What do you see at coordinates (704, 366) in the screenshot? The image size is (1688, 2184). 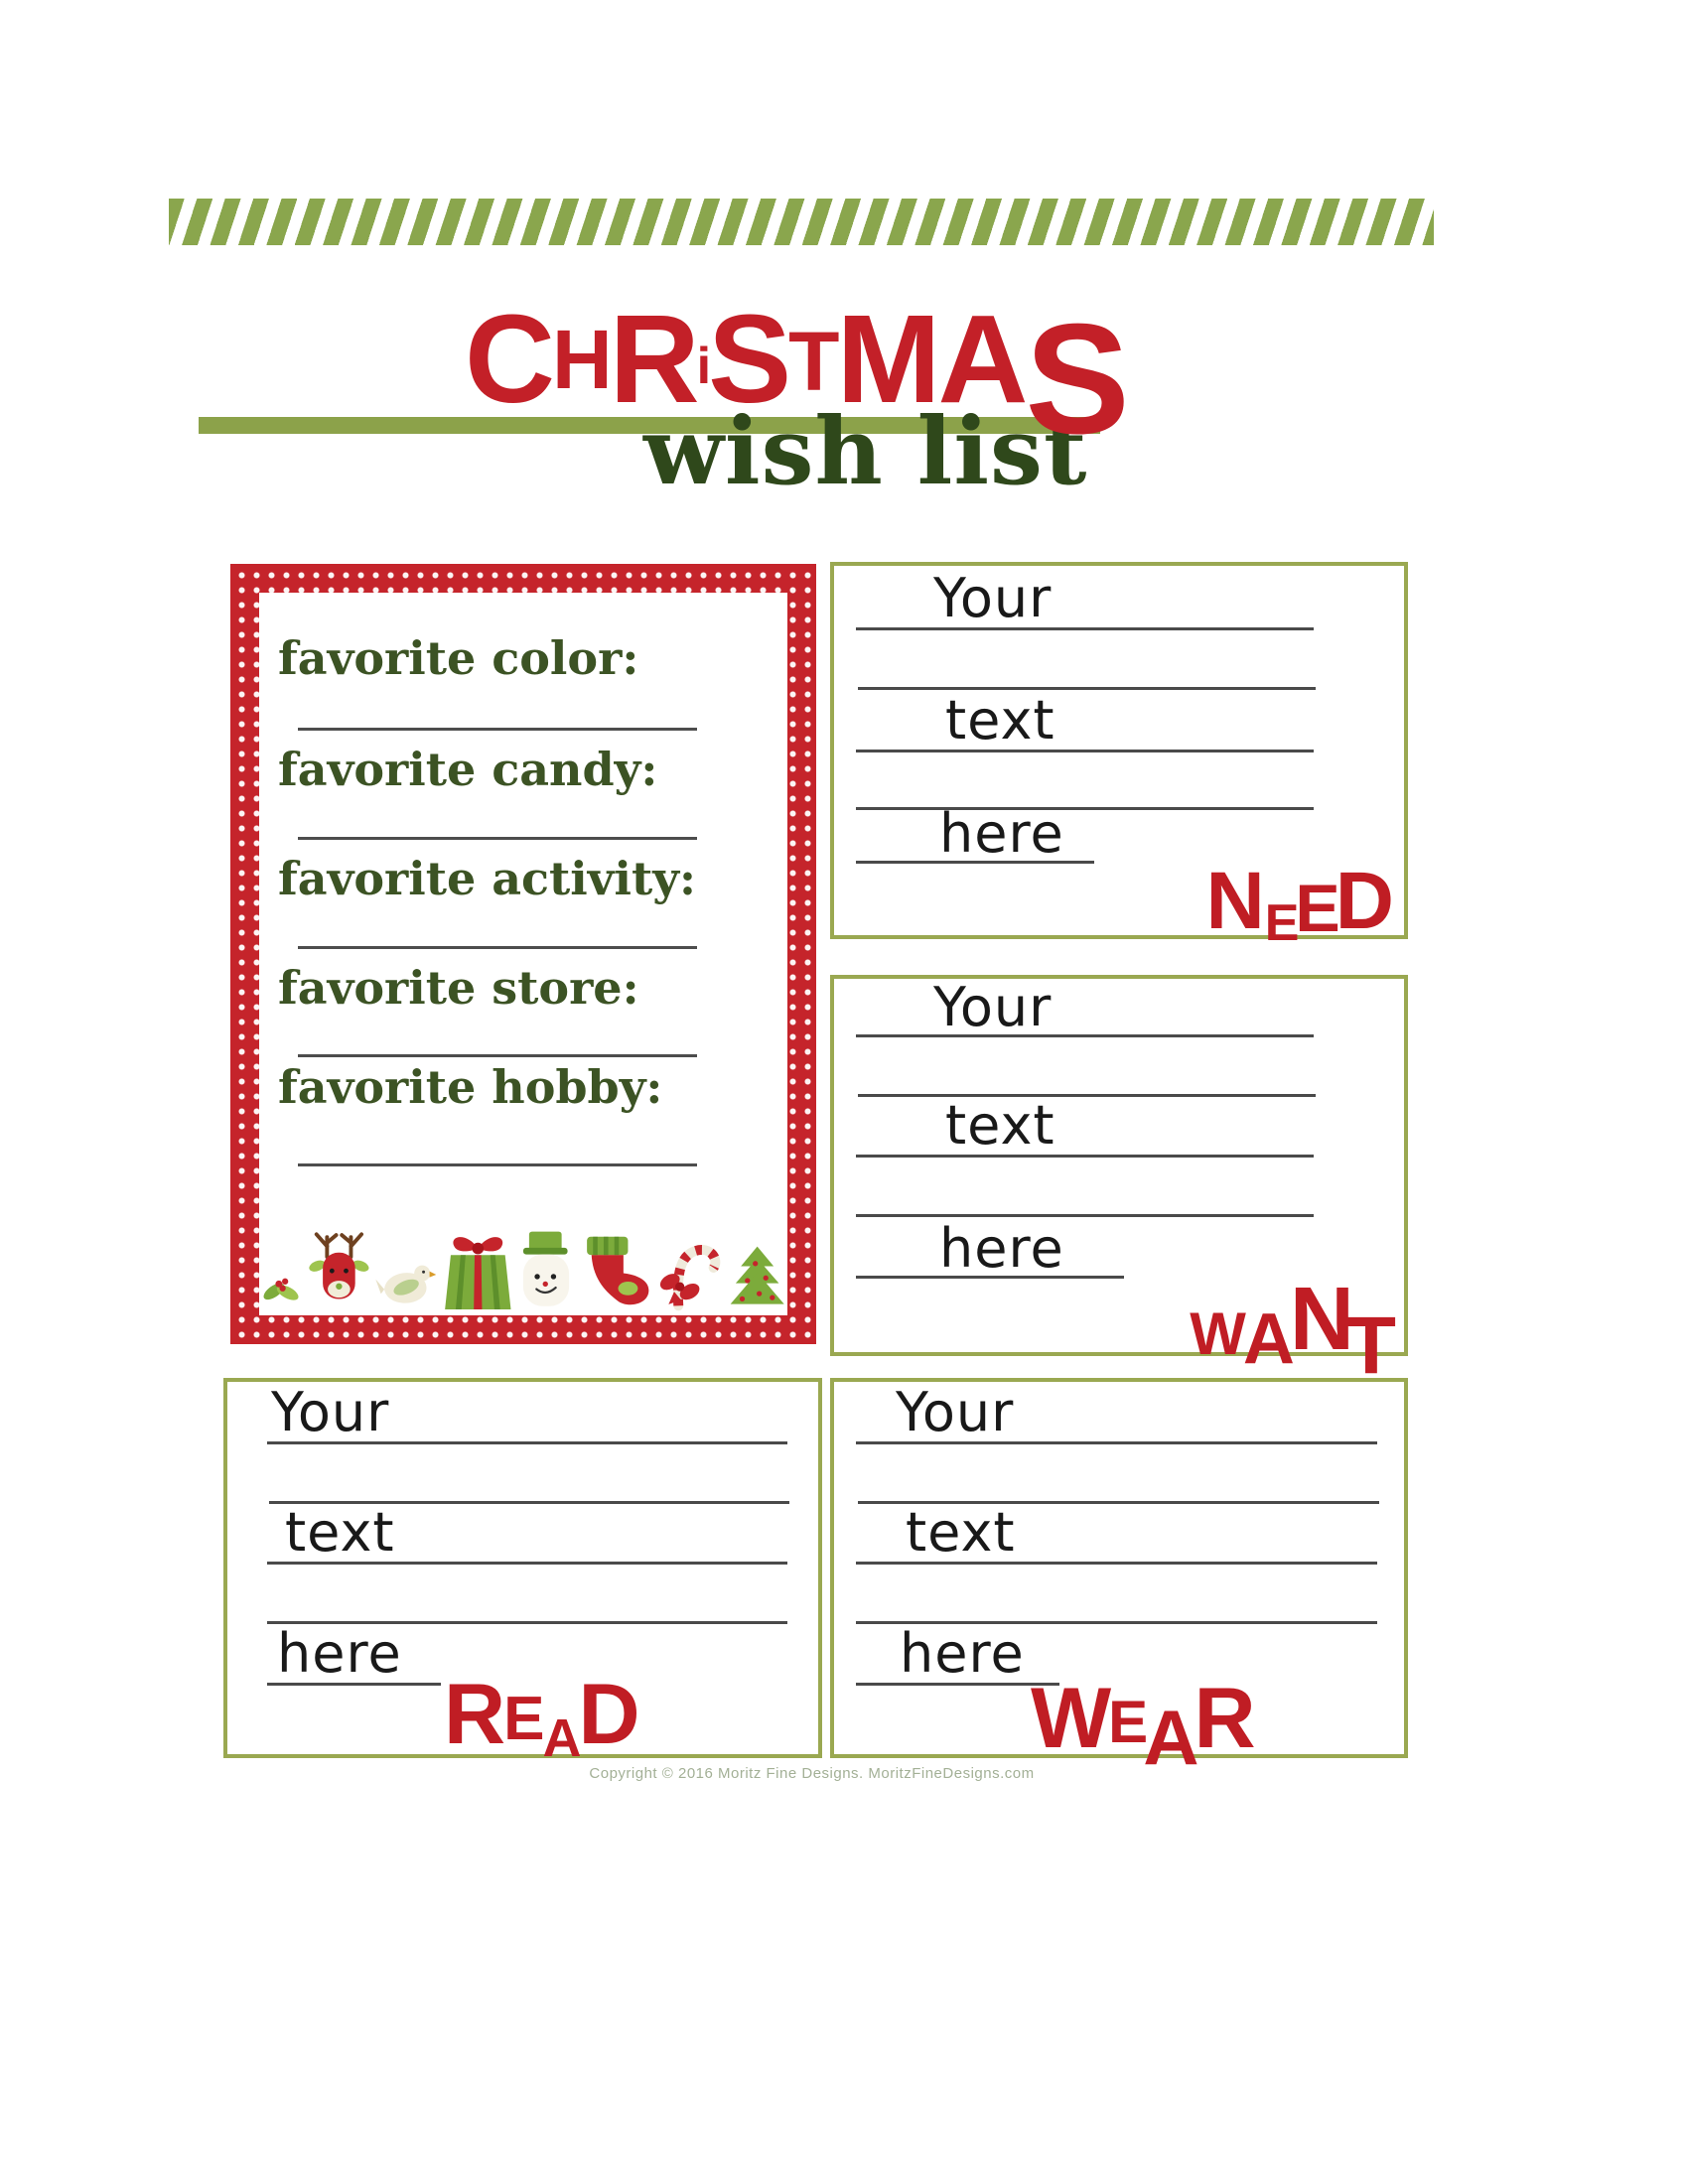 I see `title-letter: i` at bounding box center [704, 366].